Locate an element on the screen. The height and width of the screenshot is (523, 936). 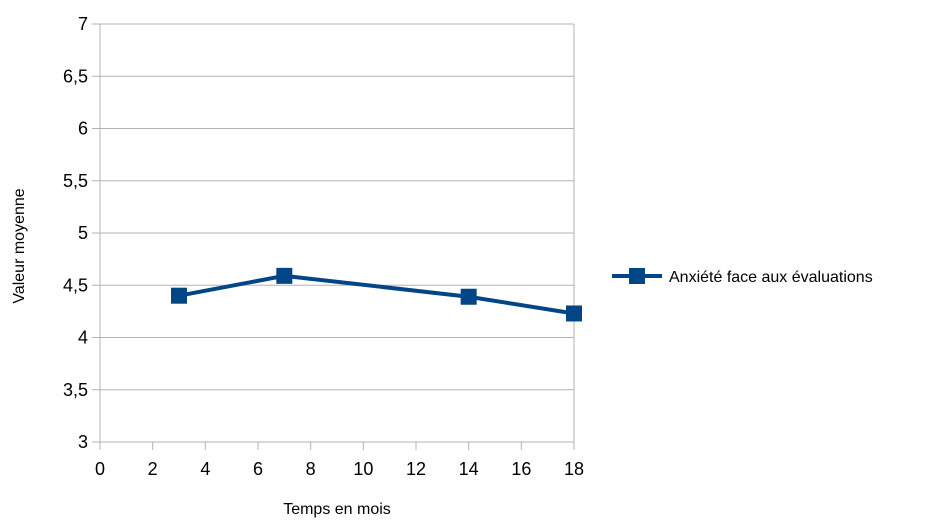
series-line is located at coordinates (376, 294).